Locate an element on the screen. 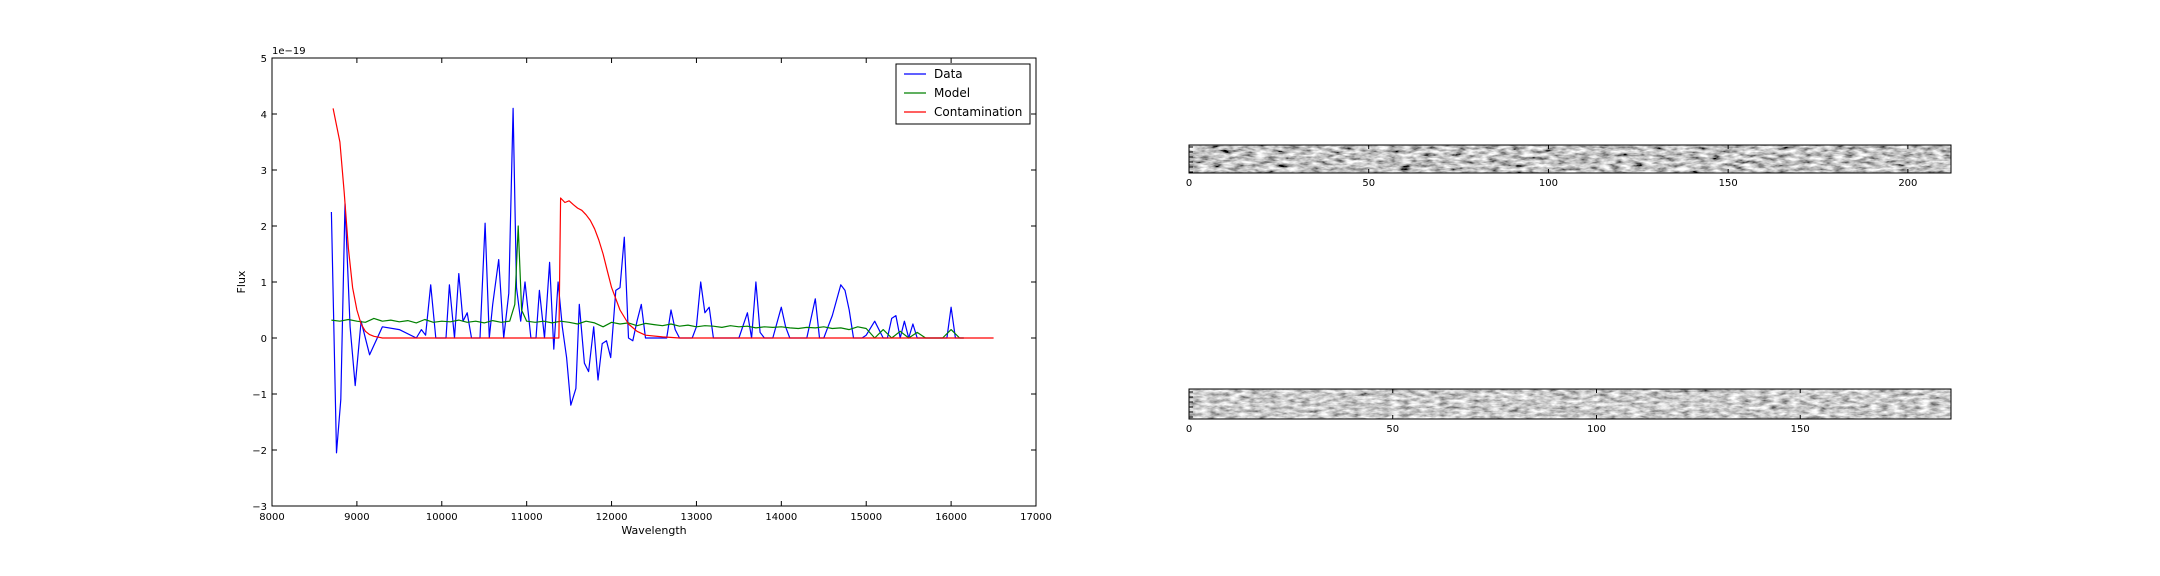 This screenshot has width=2160, height=576. x-tick-label: 9000 is located at coordinates (356, 517).